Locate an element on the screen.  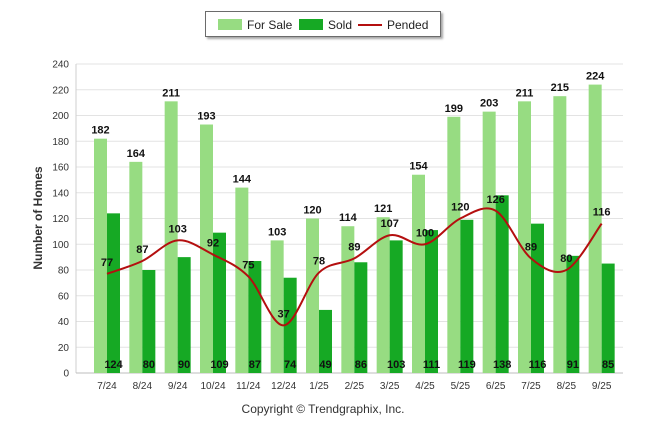
x-tick-label: 9/25 is located at coordinates (602, 386).